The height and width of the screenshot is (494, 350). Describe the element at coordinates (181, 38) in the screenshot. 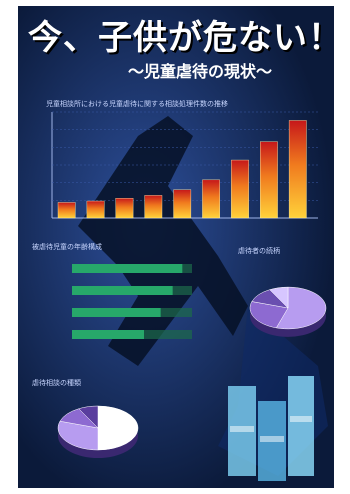

I see `poster-headline: 今、子供が危ない！` at that location.